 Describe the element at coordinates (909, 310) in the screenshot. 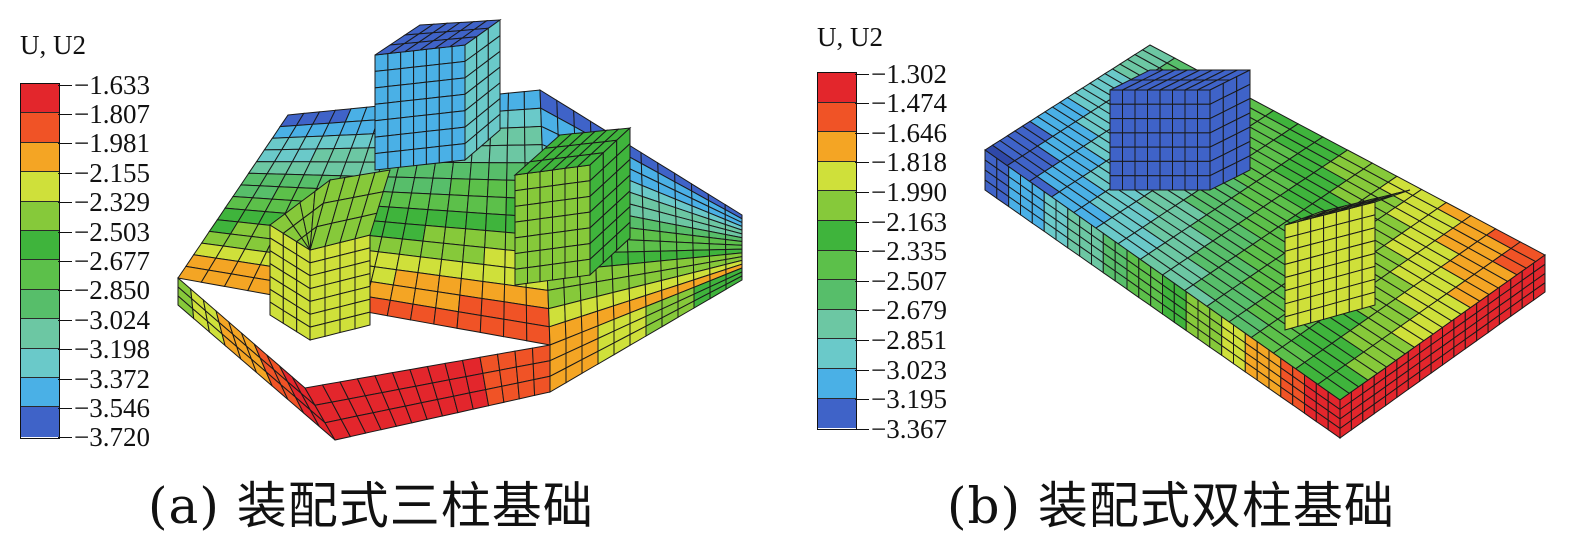

I see `legend-value-label: −2.679` at that location.